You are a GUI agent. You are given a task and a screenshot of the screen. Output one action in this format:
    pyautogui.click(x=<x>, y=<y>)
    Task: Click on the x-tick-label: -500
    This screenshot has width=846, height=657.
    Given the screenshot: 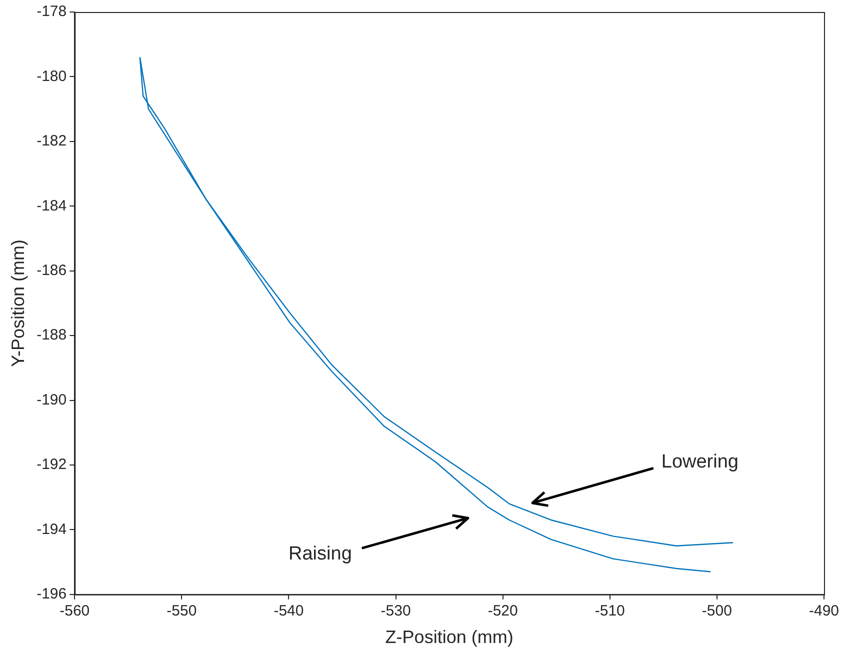 What is the action you would take?
    pyautogui.click(x=717, y=611)
    